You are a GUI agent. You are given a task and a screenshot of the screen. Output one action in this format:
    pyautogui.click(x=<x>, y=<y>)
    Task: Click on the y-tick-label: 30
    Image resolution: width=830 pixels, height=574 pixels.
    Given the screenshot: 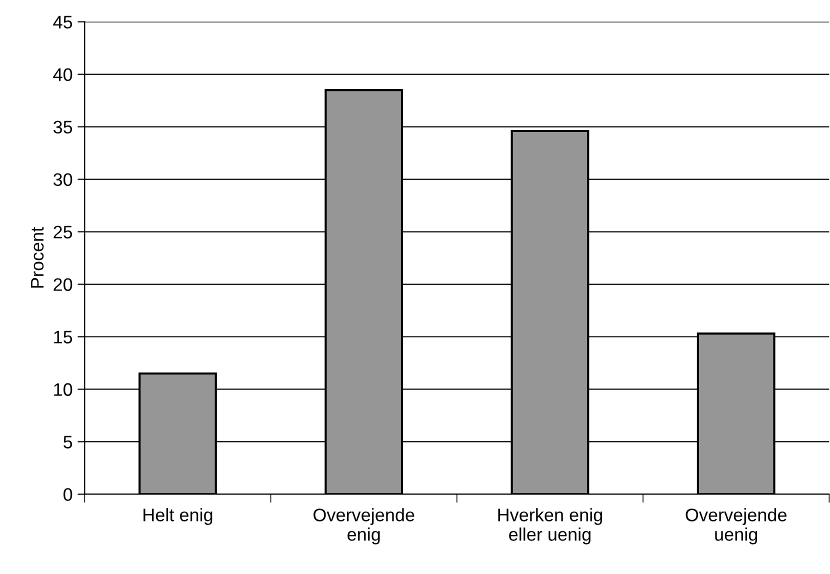 What is the action you would take?
    pyautogui.click(x=62, y=179)
    